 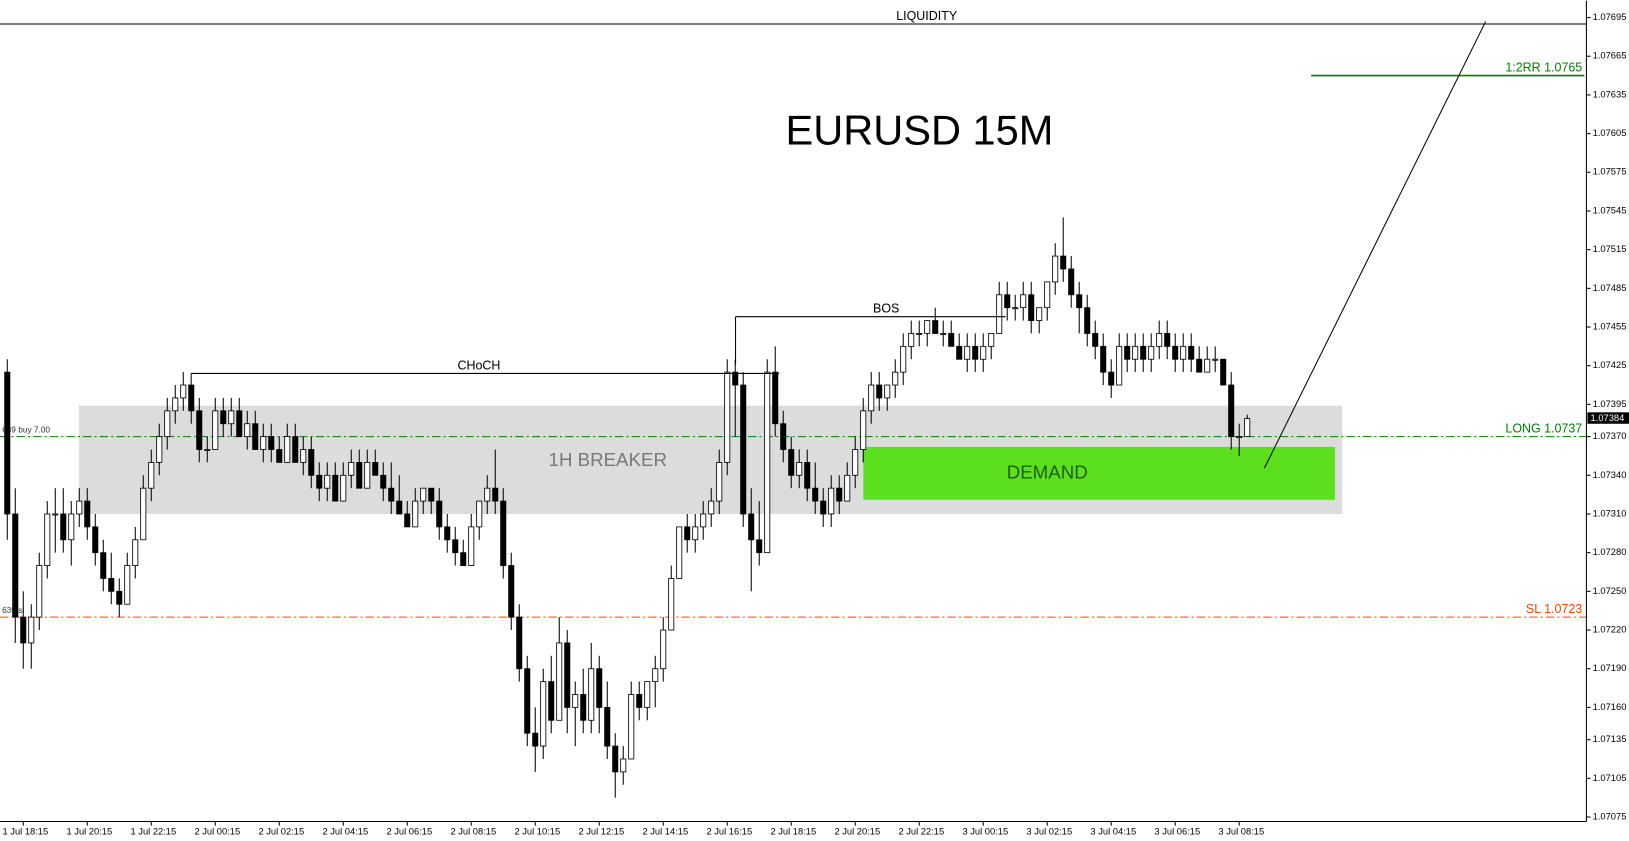 I want to click on level-label: 1:2RR 1.0765, so click(x=1543, y=68).